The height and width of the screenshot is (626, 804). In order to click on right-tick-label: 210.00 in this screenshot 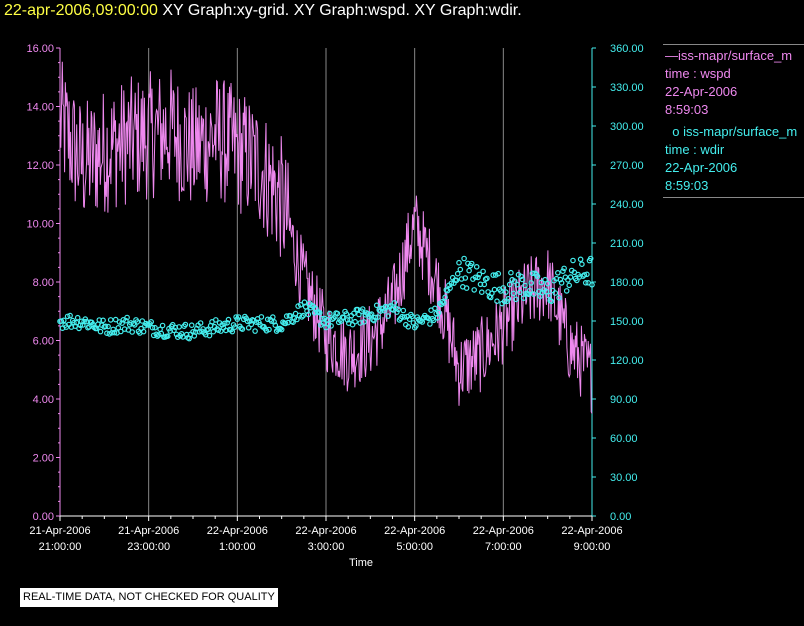, I will do `click(627, 244)`.